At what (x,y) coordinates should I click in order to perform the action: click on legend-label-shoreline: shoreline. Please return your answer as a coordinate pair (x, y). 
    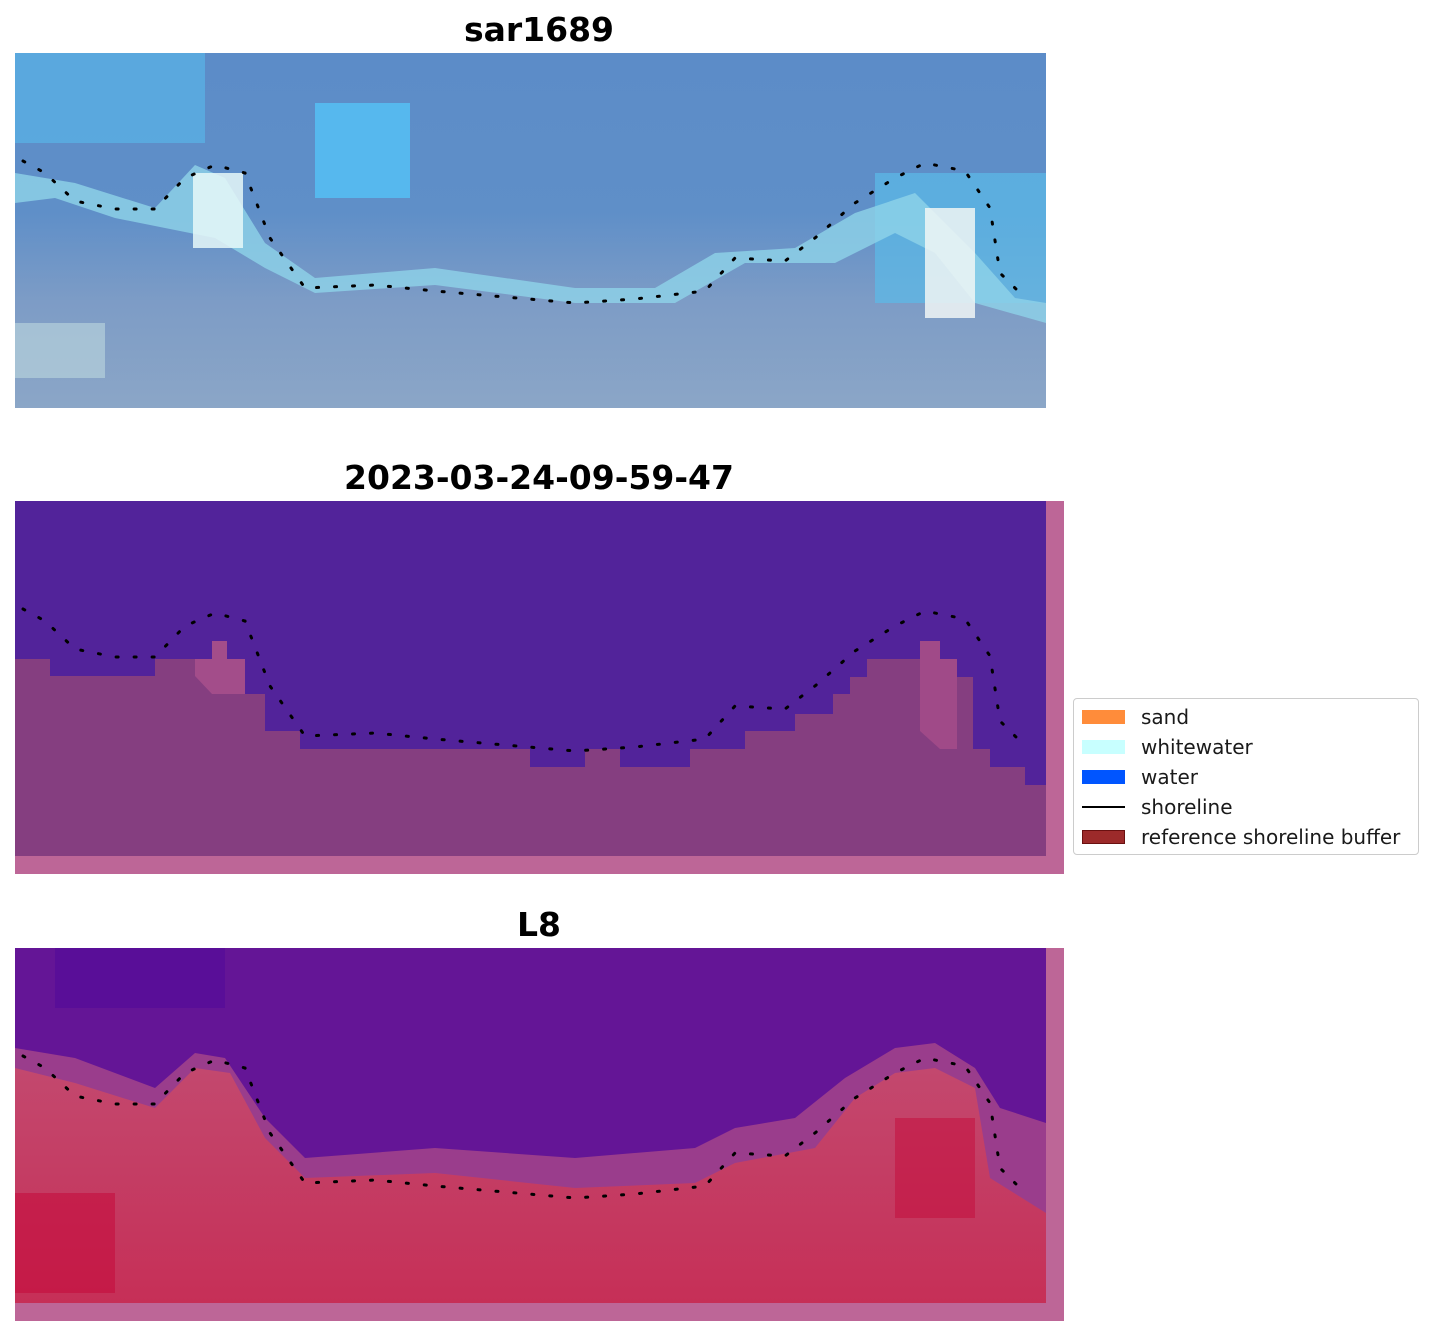
    Looking at the image, I should click on (1187, 807).